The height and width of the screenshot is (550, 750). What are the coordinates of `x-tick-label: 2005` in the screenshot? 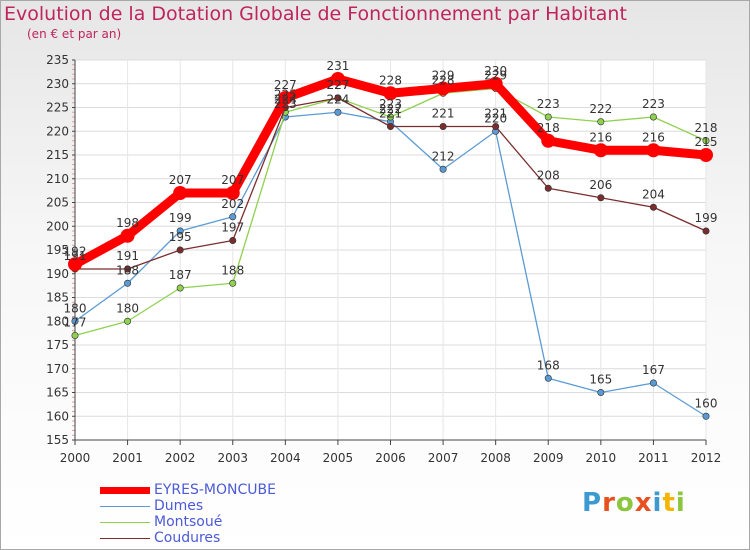 It's located at (338, 458).